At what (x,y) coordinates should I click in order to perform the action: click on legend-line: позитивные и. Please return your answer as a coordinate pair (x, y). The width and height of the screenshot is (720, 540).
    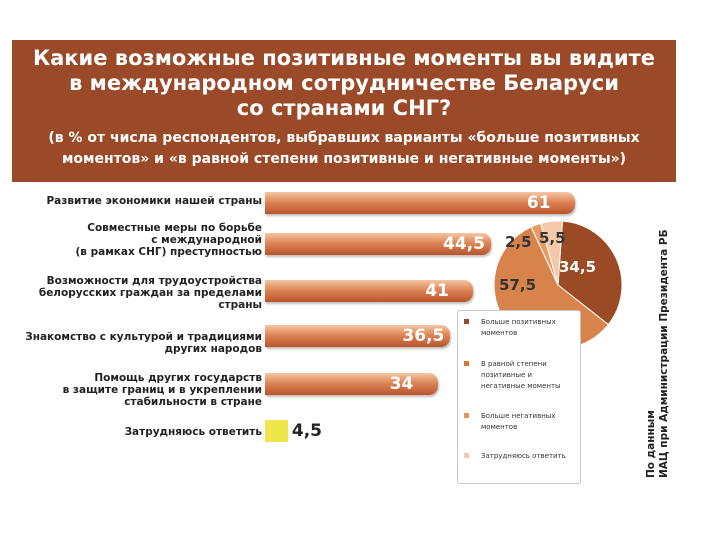
    Looking at the image, I should click on (507, 375).